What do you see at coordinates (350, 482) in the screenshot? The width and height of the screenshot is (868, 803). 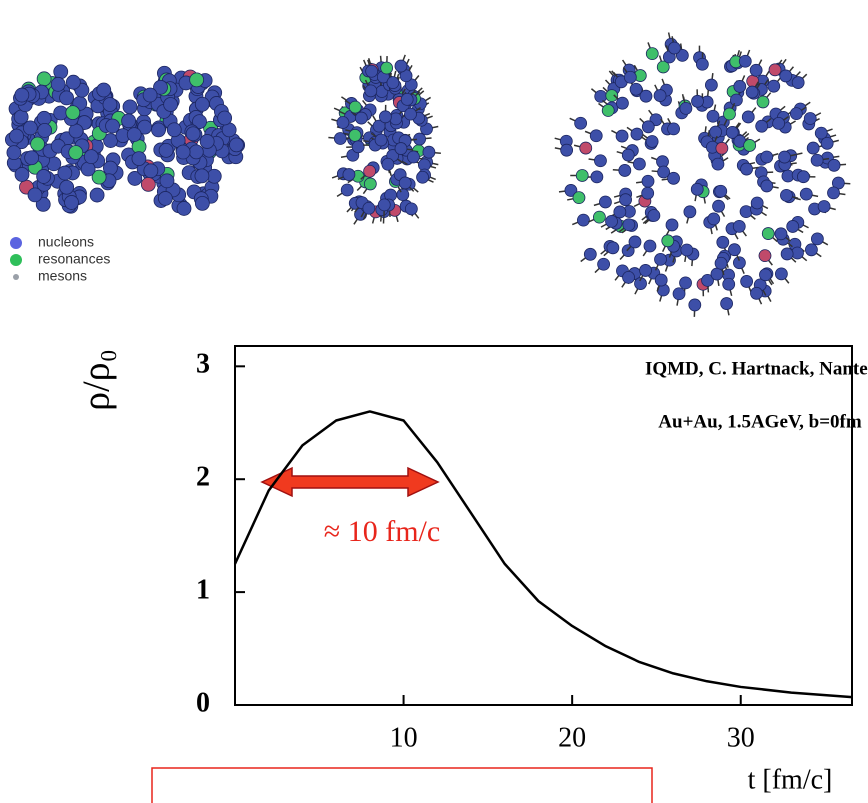 I see `double-arrow` at bounding box center [350, 482].